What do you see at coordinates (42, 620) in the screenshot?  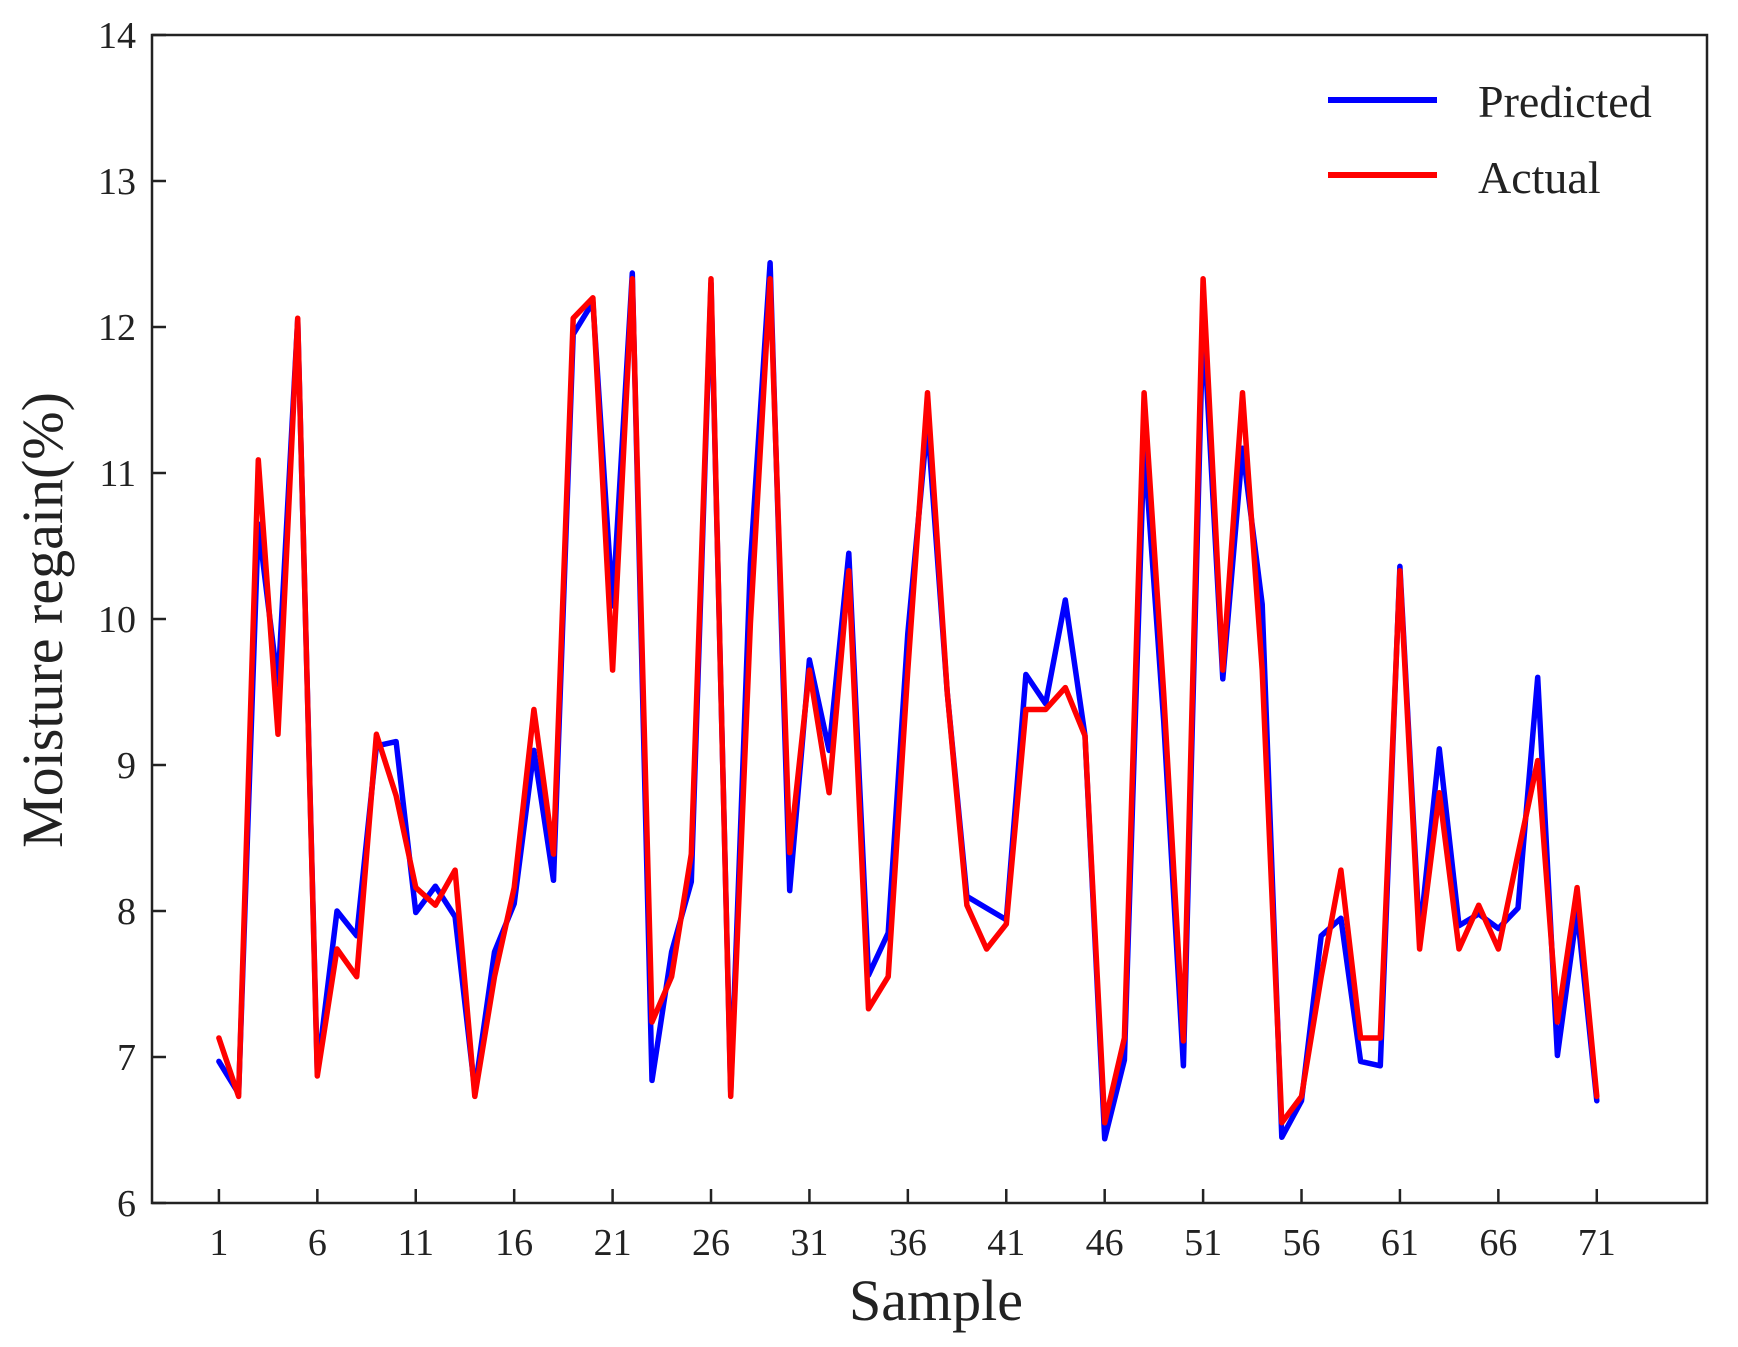 I see `y-axis-title: Moisture regain(%)` at bounding box center [42, 620].